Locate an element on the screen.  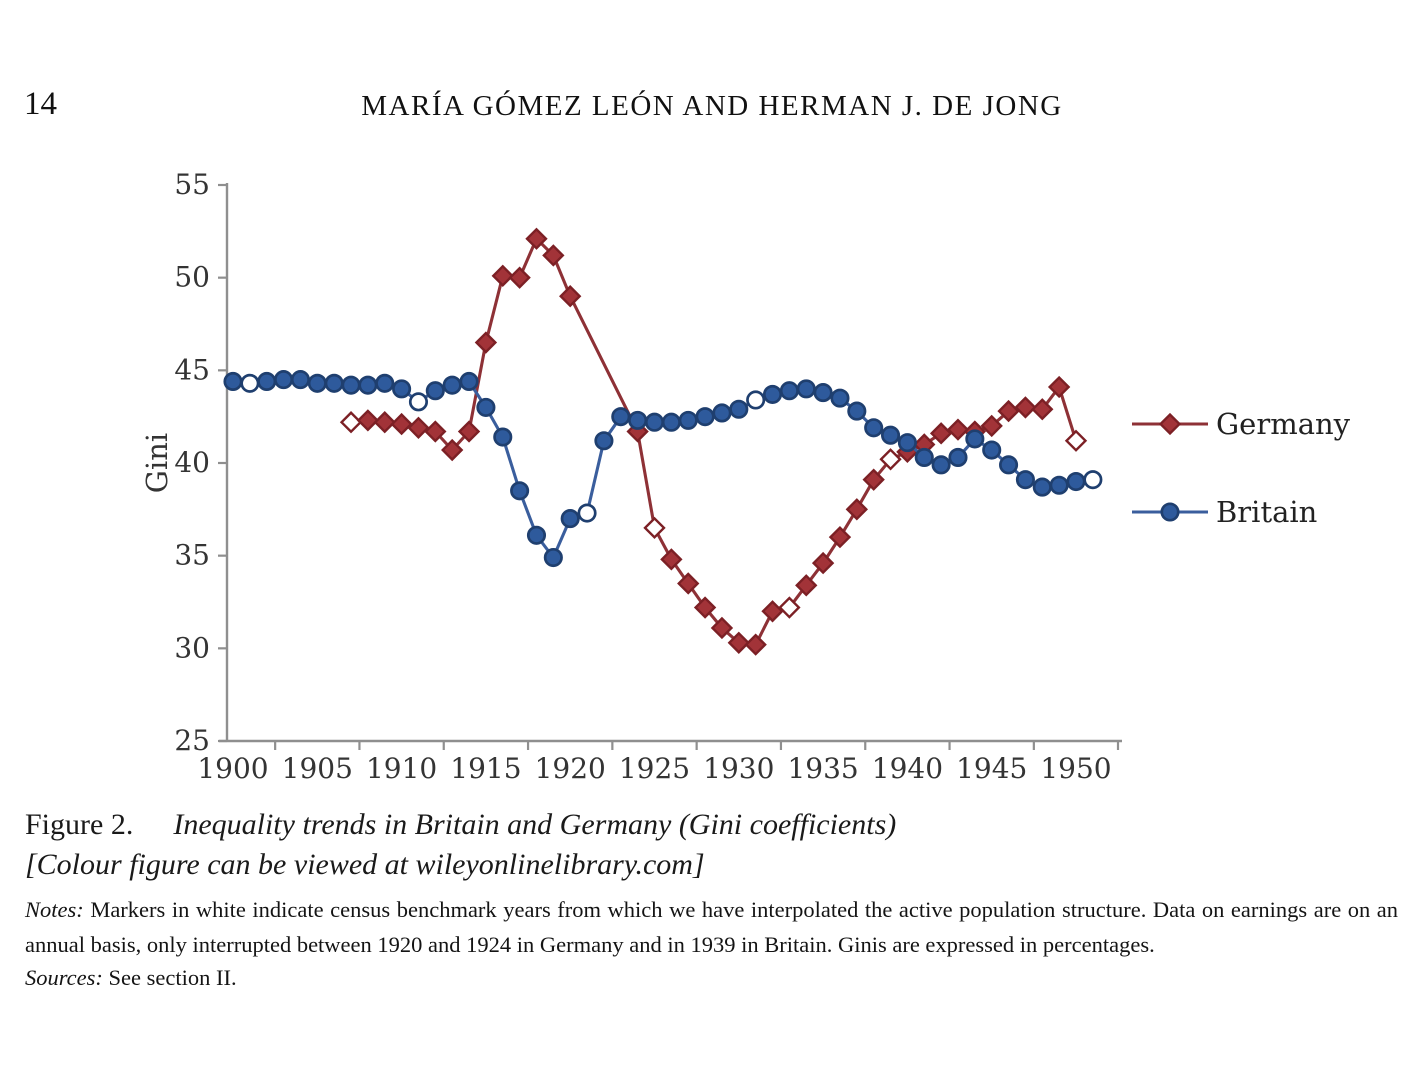
running-head: MARÍA GÓMEZ LEÓN AND HERMAN J. DE JONG is located at coordinates (712, 106).